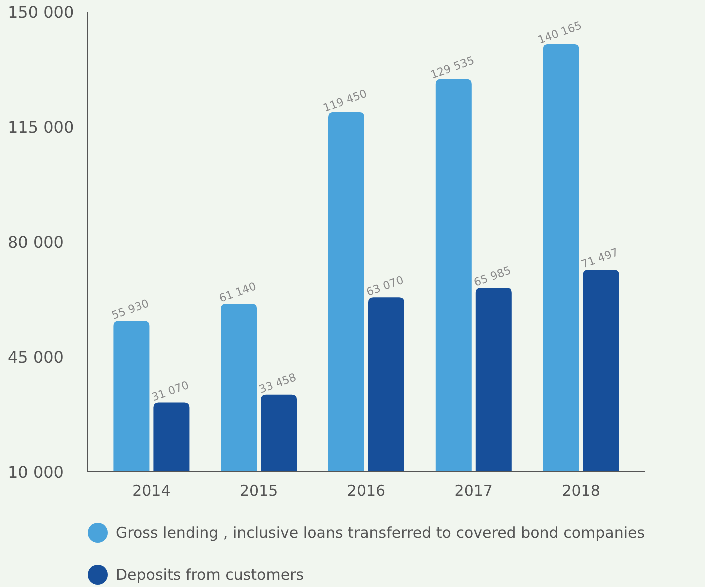 This screenshot has height=587, width=705. Describe the element at coordinates (36, 357) in the screenshot. I see `y-tick-label: 45 000` at that location.